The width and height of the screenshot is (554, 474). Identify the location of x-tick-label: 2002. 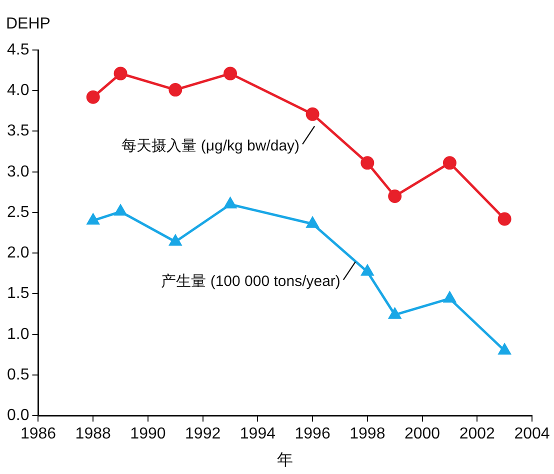
(477, 434).